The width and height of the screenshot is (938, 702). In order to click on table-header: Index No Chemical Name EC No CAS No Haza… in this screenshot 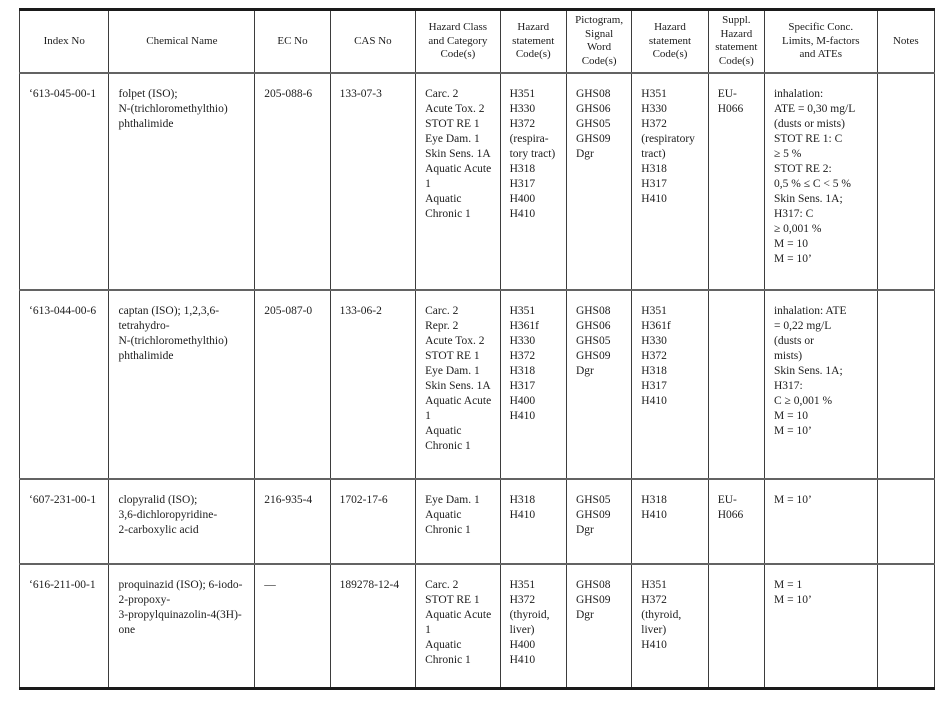, I will do `click(477, 41)`.